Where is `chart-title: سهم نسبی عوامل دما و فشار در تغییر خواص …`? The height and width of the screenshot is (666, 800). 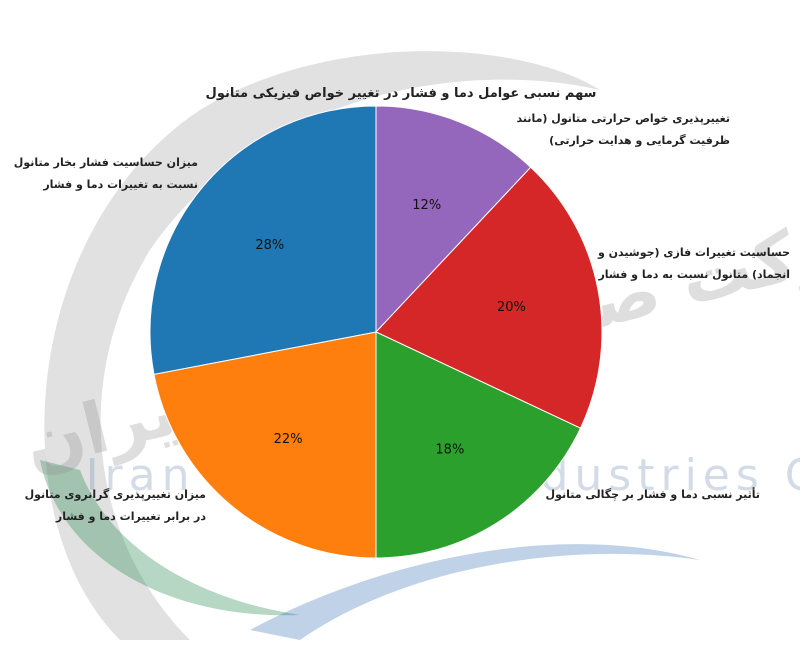
chart-title: سهم نسبی عوامل دما و فشار در تغییر خواص … is located at coordinates (401, 93).